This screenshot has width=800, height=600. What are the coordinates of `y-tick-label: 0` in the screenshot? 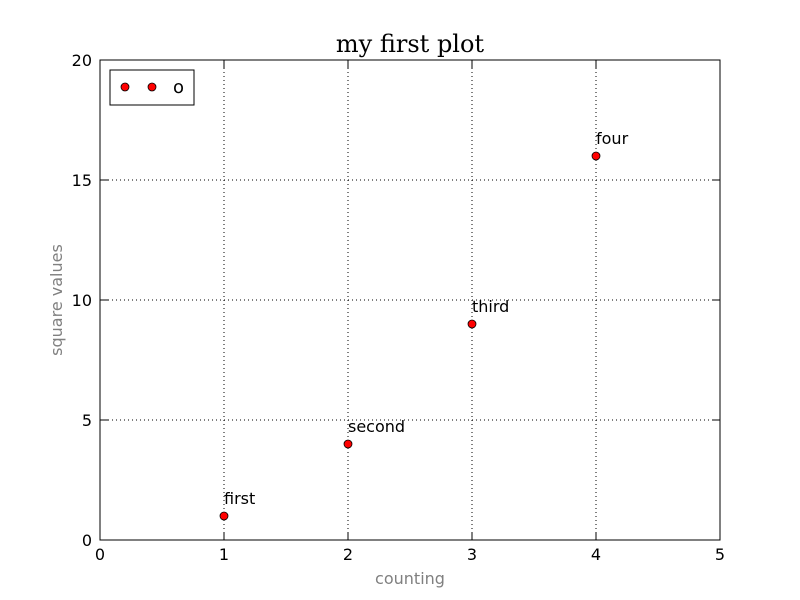 It's located at (87, 540).